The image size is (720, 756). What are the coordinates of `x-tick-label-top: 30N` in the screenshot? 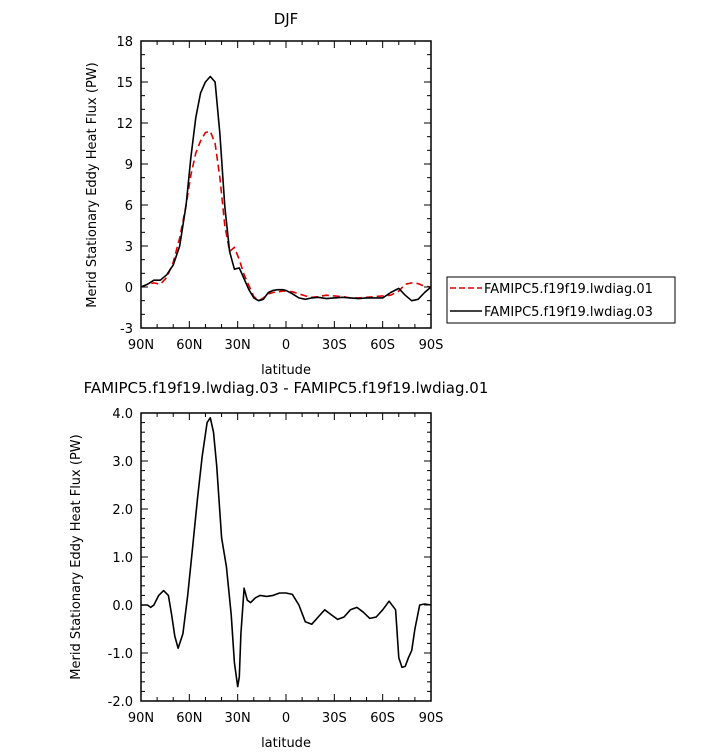 It's located at (238, 345).